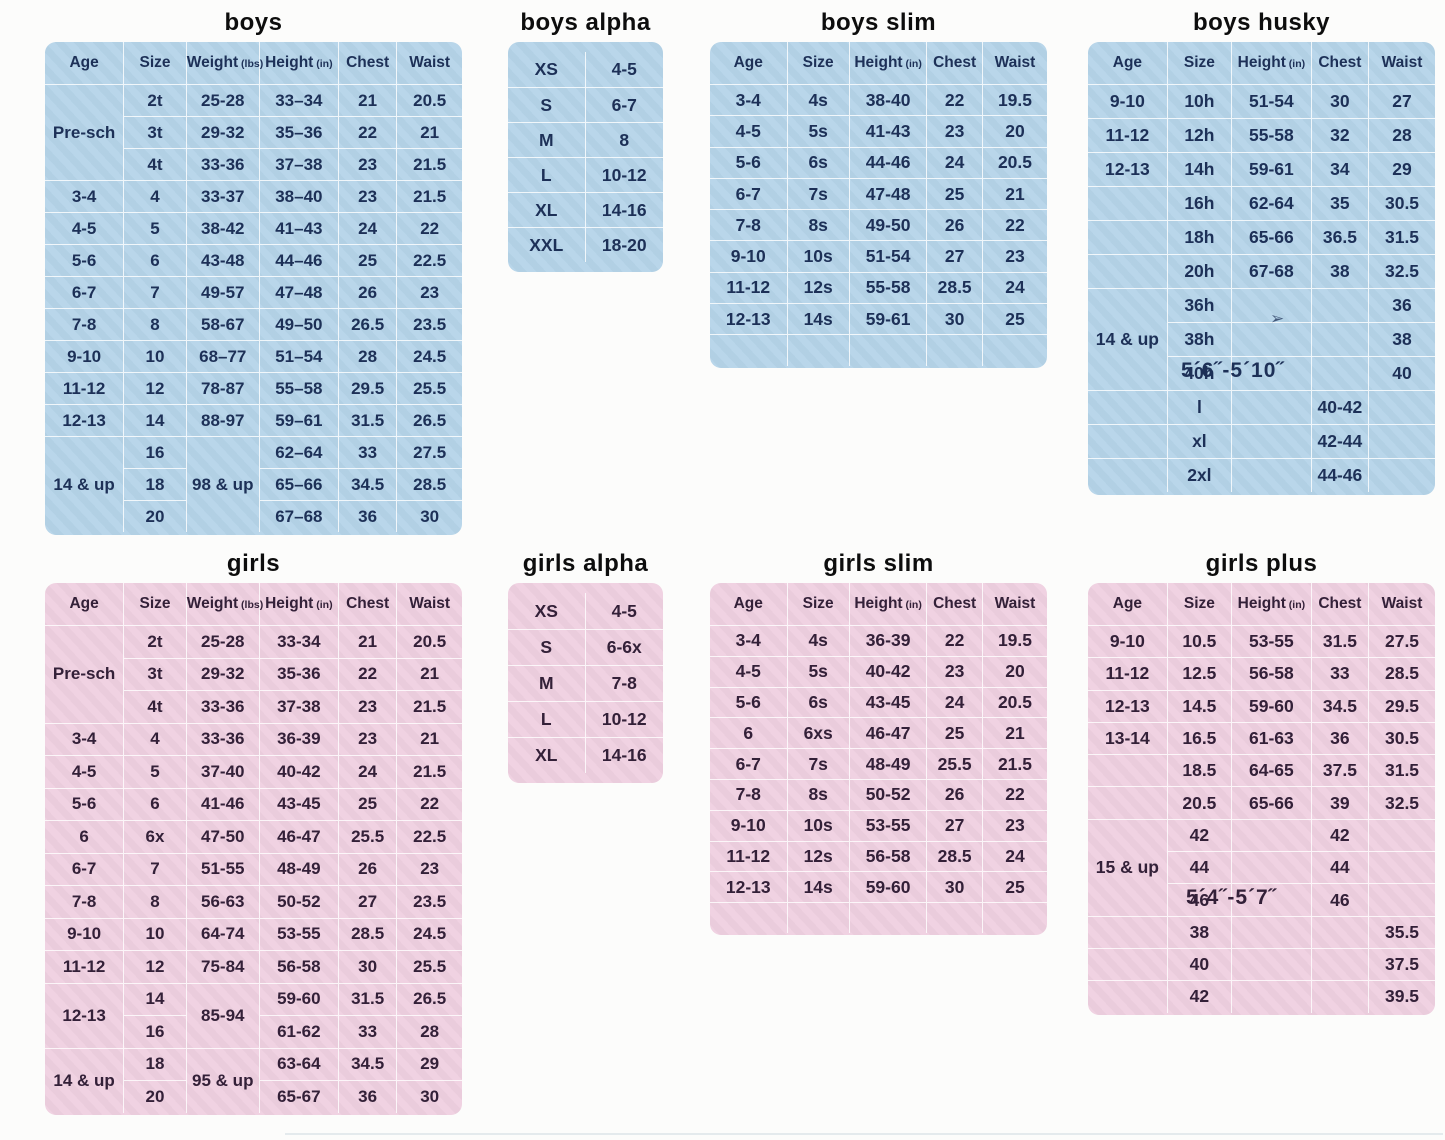 This screenshot has width=1445, height=1140. Describe the element at coordinates (223, 420) in the screenshot. I see `table-cell: 88-97` at that location.